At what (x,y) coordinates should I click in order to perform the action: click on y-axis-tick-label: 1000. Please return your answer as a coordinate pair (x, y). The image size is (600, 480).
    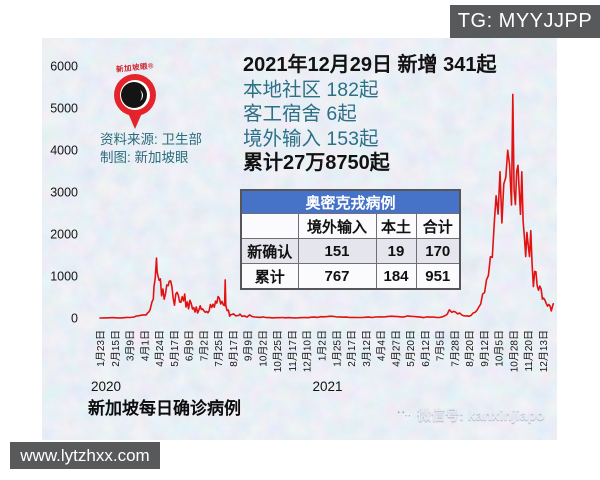
    Looking at the image, I should click on (64, 277).